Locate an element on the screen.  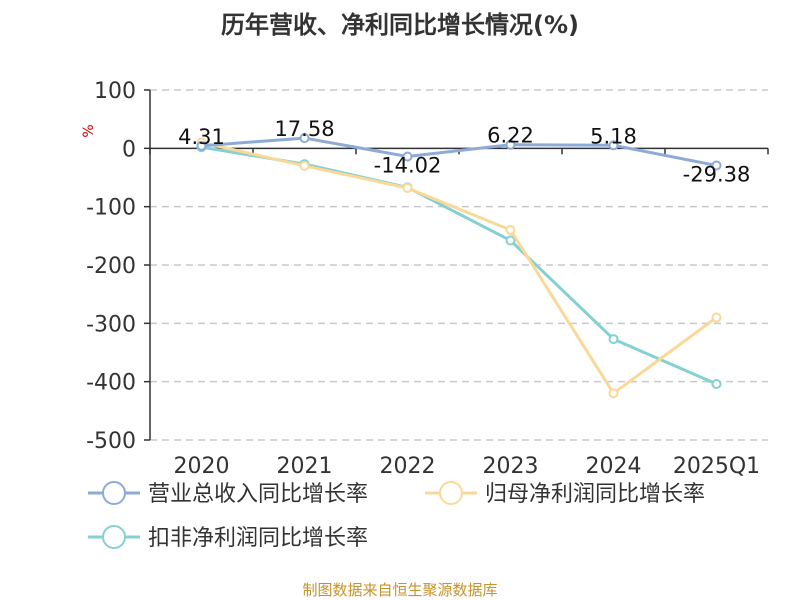
x-tick-label: 2024 is located at coordinates (614, 466).